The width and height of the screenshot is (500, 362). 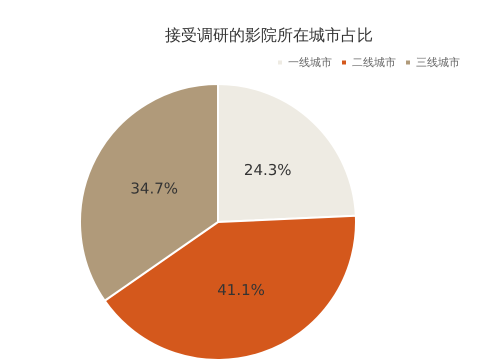 I want to click on chart-title: 接受调研的影院所在城市占比, so click(x=269, y=35).